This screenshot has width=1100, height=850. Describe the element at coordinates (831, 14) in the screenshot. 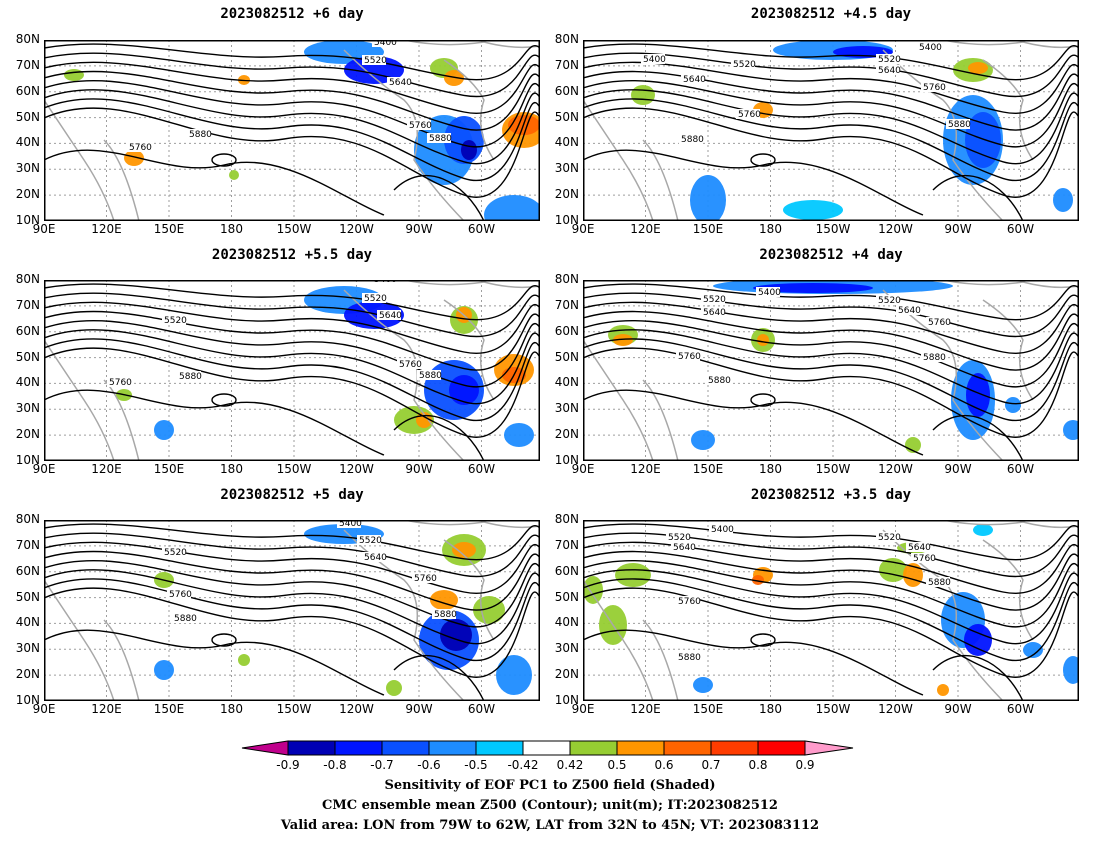

I see `panel-title-2: 2023082512 +4.5 day` at that location.